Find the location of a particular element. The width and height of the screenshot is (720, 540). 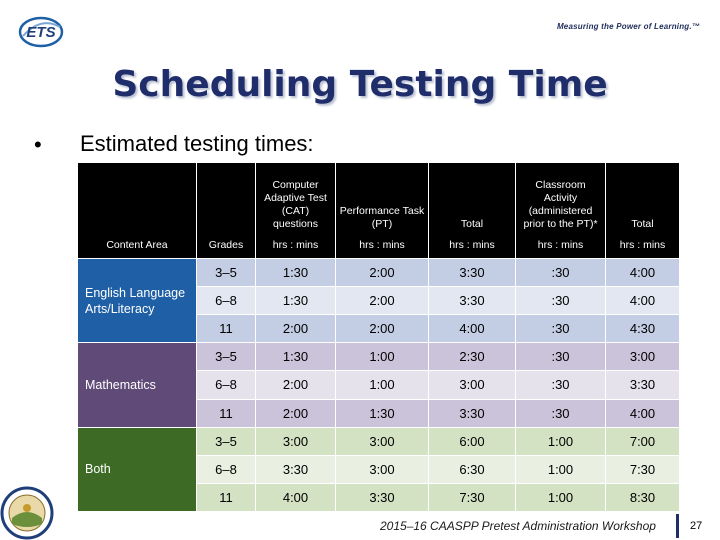

total2-cell: 7:30 is located at coordinates (642, 469).